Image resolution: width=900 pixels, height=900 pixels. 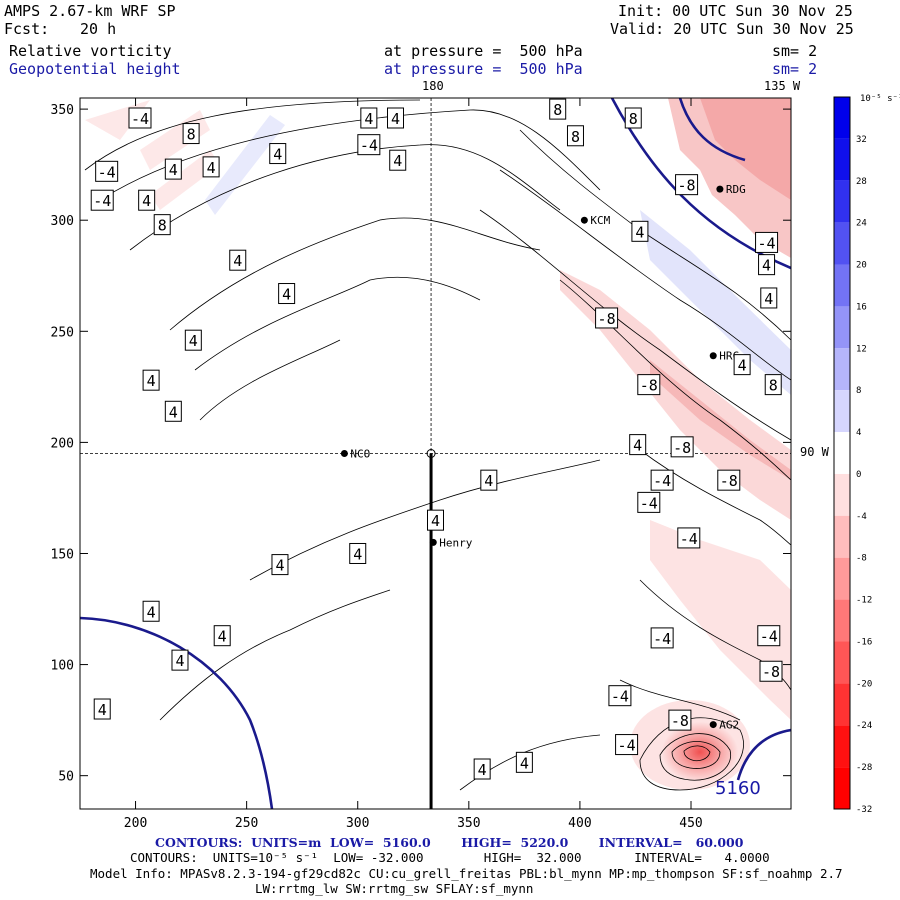 What do you see at coordinates (62, 443) in the screenshot?
I see `y-tick-label: 200` at bounding box center [62, 443].